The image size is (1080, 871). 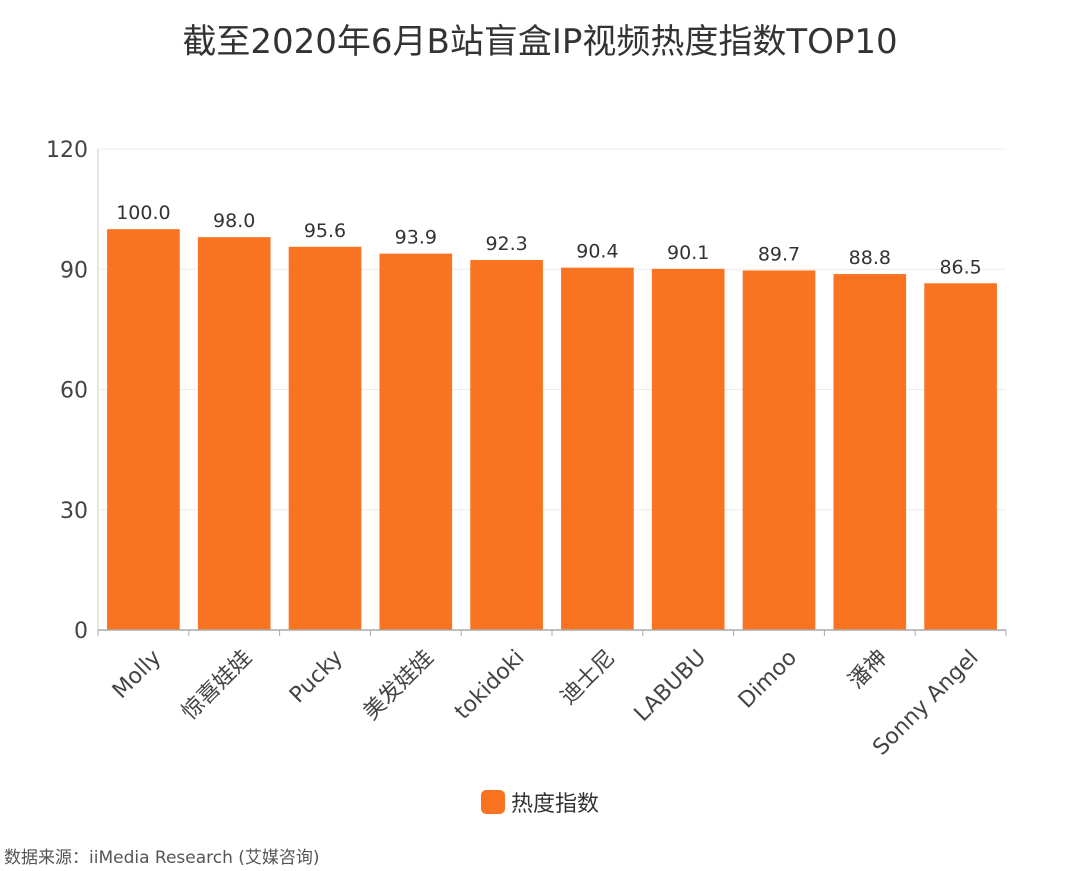 I want to click on x-tick-label: 惊喜娃娃, so click(x=217, y=685).